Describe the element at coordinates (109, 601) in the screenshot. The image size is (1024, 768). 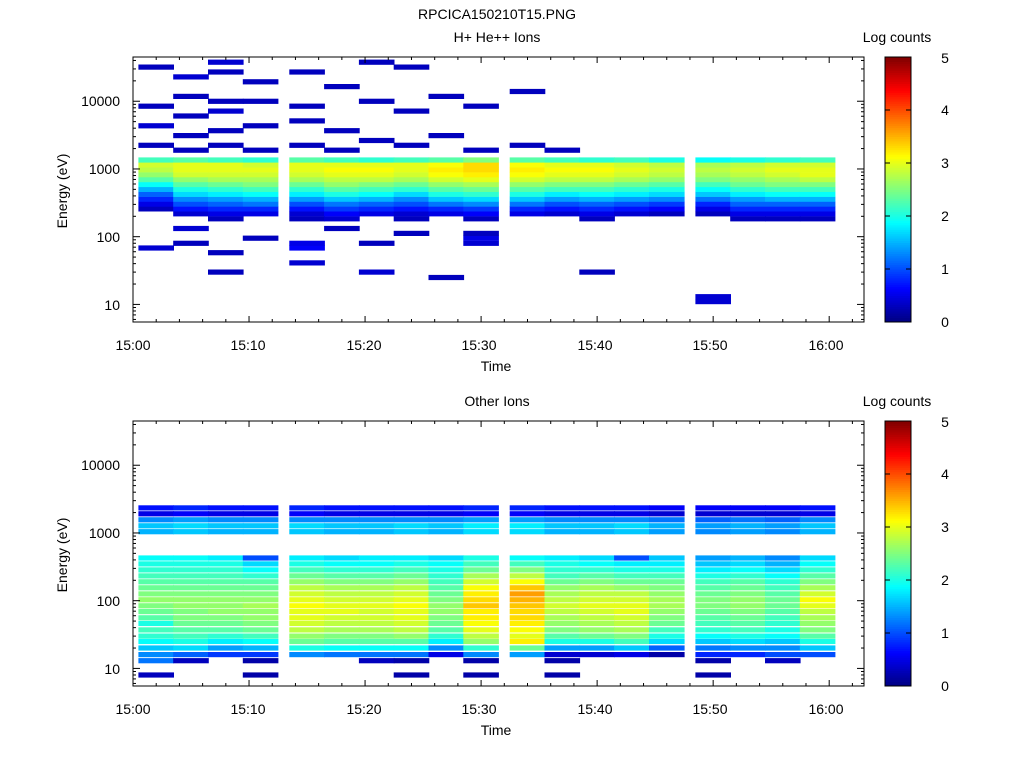
I see `y-tick-label: 100` at that location.